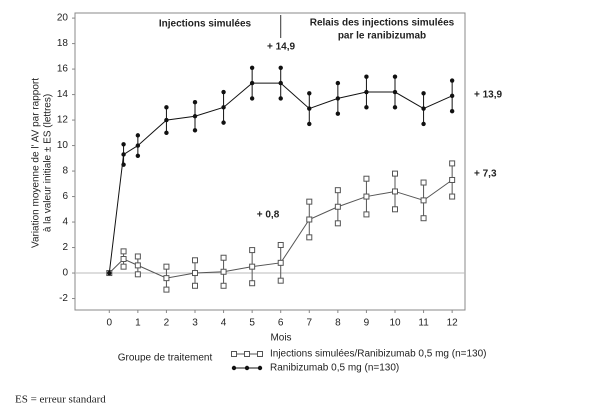 The height and width of the screenshot is (417, 598). I want to click on y-tick-label: 16, so click(63, 69).